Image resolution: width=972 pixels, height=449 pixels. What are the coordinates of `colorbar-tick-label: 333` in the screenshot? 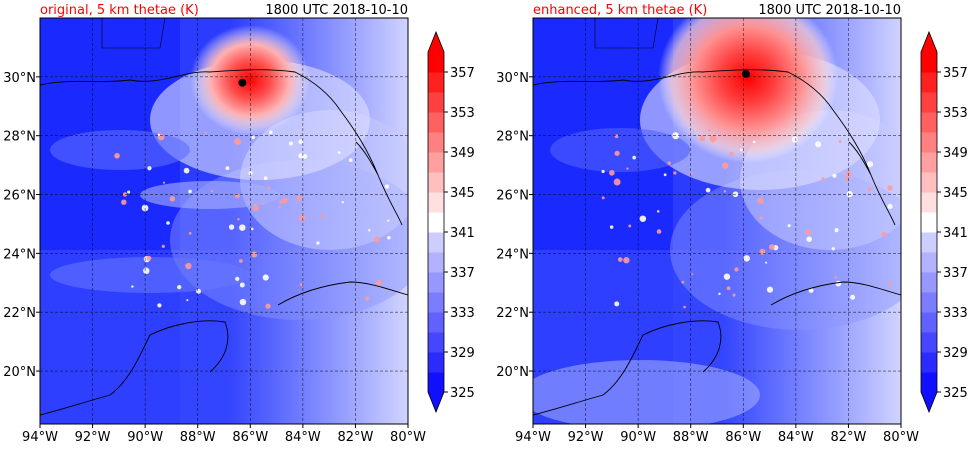 It's located at (462, 313).